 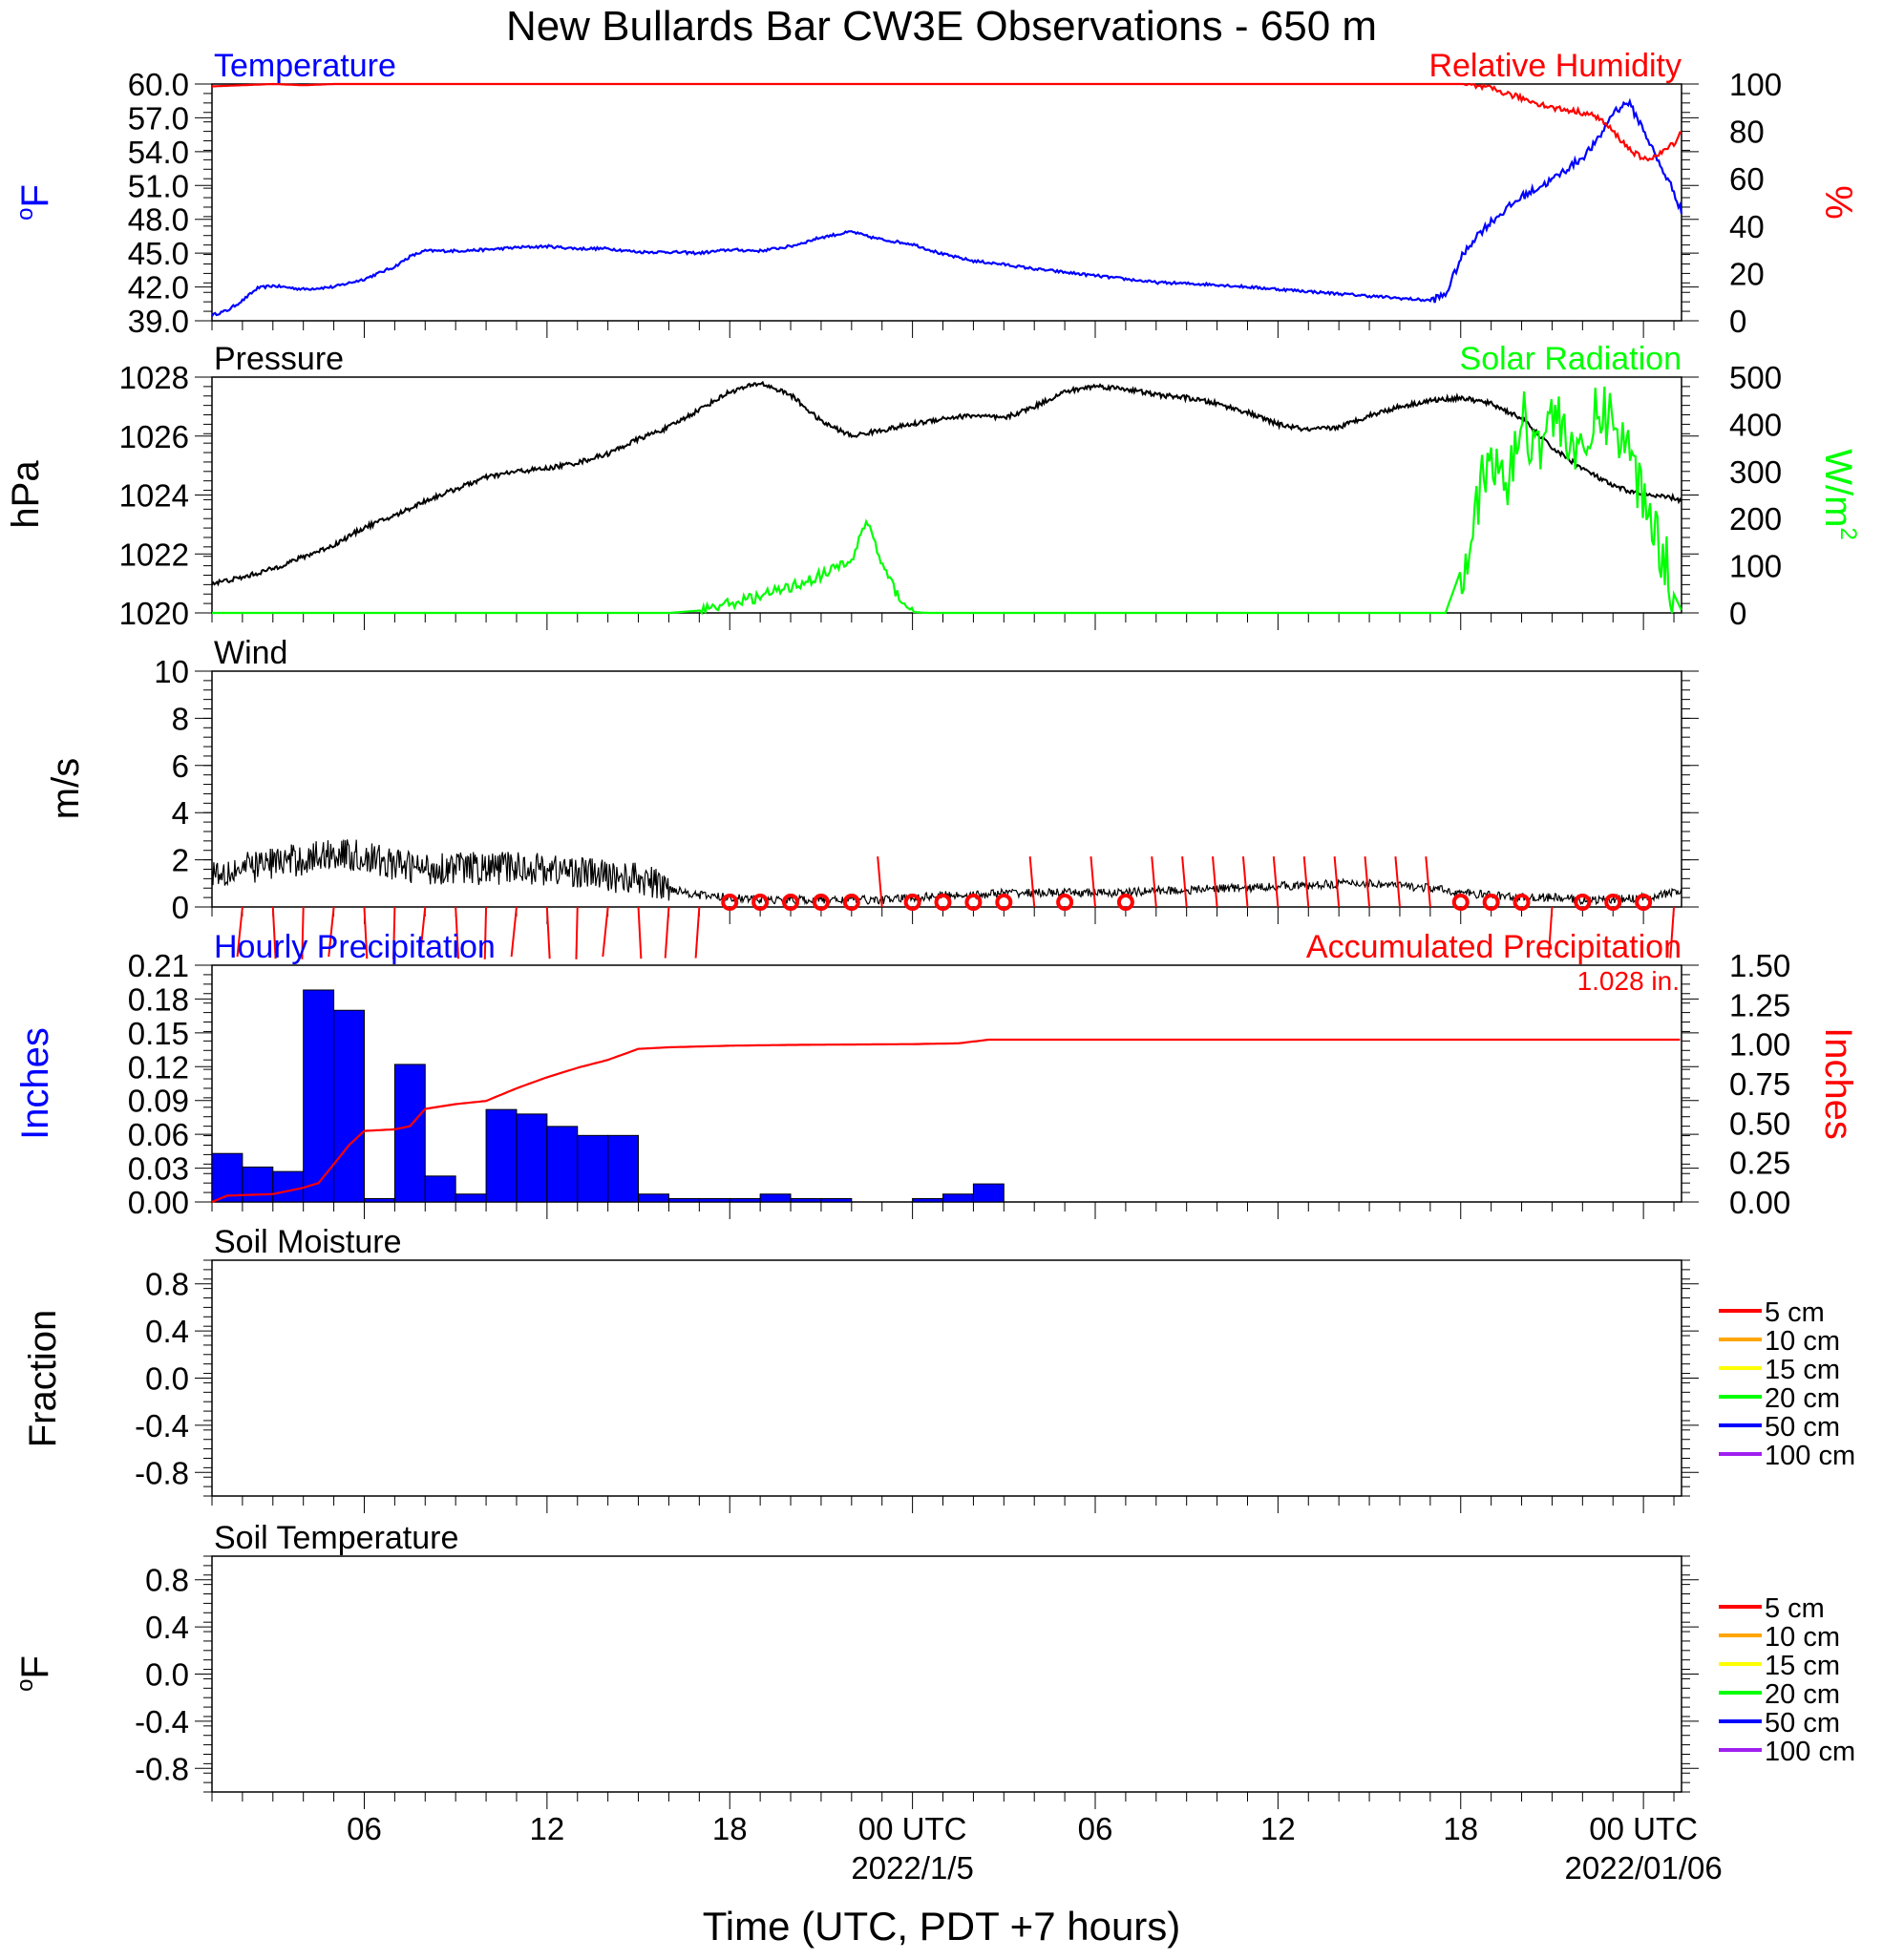 I want to click on panel-frame-soil_moisture, so click(x=946, y=1378).